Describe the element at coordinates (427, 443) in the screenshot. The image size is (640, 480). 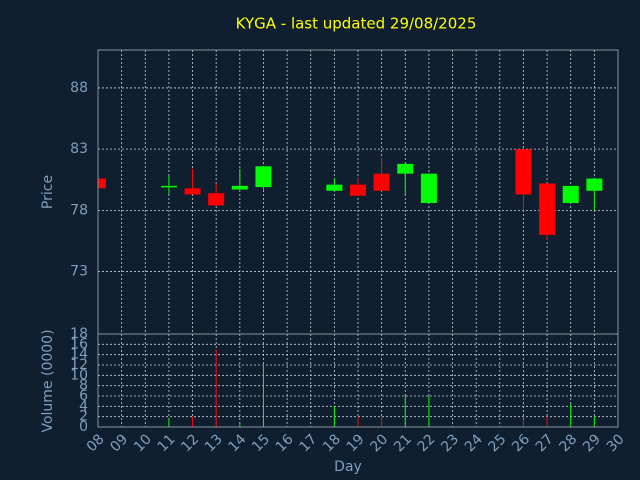
I see `x-tick-label: 22` at that location.